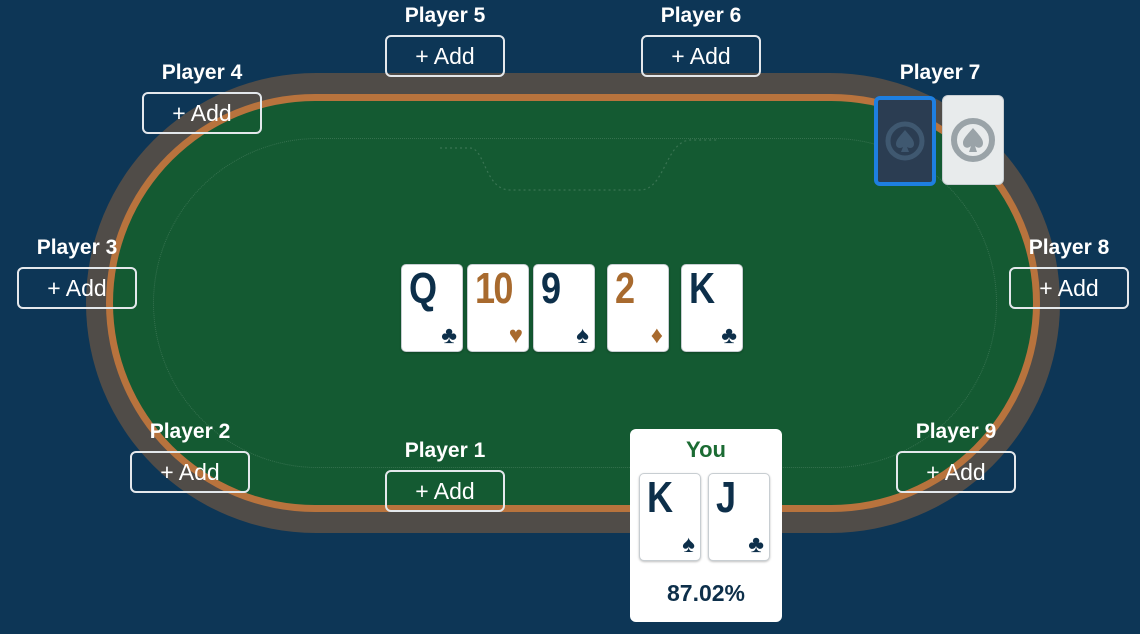  Describe the element at coordinates (202, 72) in the screenshot. I see `seat-label: Player 4` at that location.